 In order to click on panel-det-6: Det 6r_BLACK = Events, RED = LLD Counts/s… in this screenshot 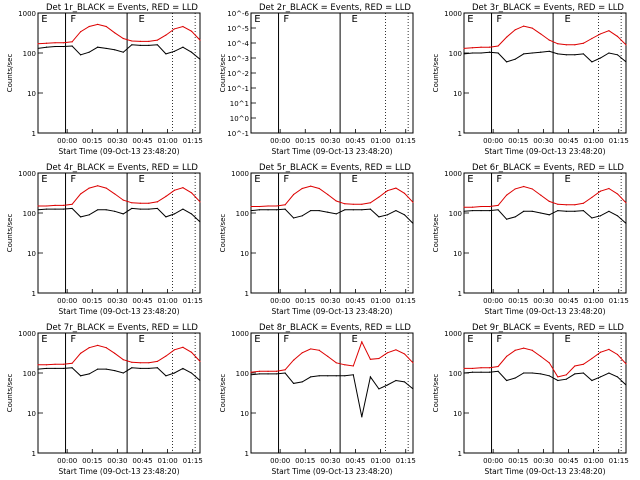, I will do `click(530, 239)`.